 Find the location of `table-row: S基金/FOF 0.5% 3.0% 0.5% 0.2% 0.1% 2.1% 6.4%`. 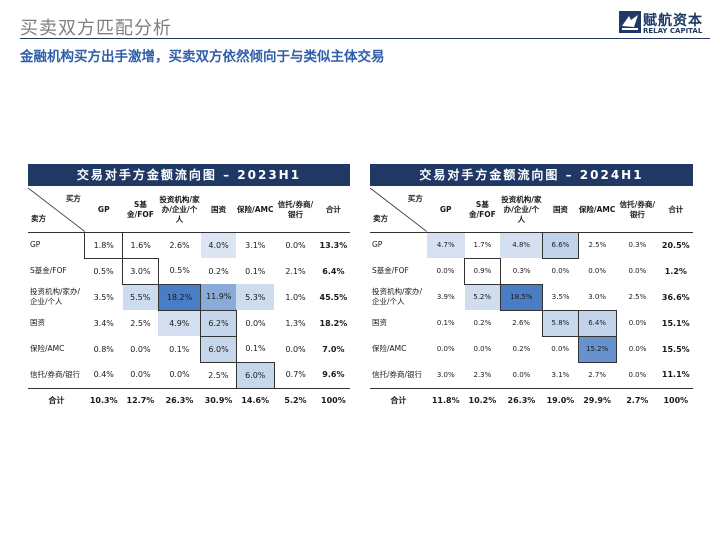

table-row: S基金/FOF 0.5% 3.0% 0.5% 0.2% 0.1% 2.1% 6.4% is located at coordinates (189, 271).